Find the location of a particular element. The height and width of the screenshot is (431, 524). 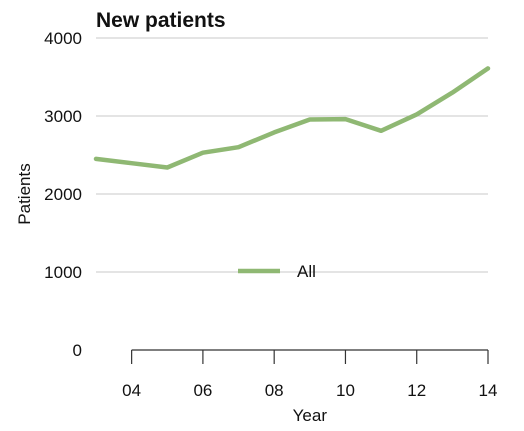

x-tick-label: 12 is located at coordinates (416, 390).